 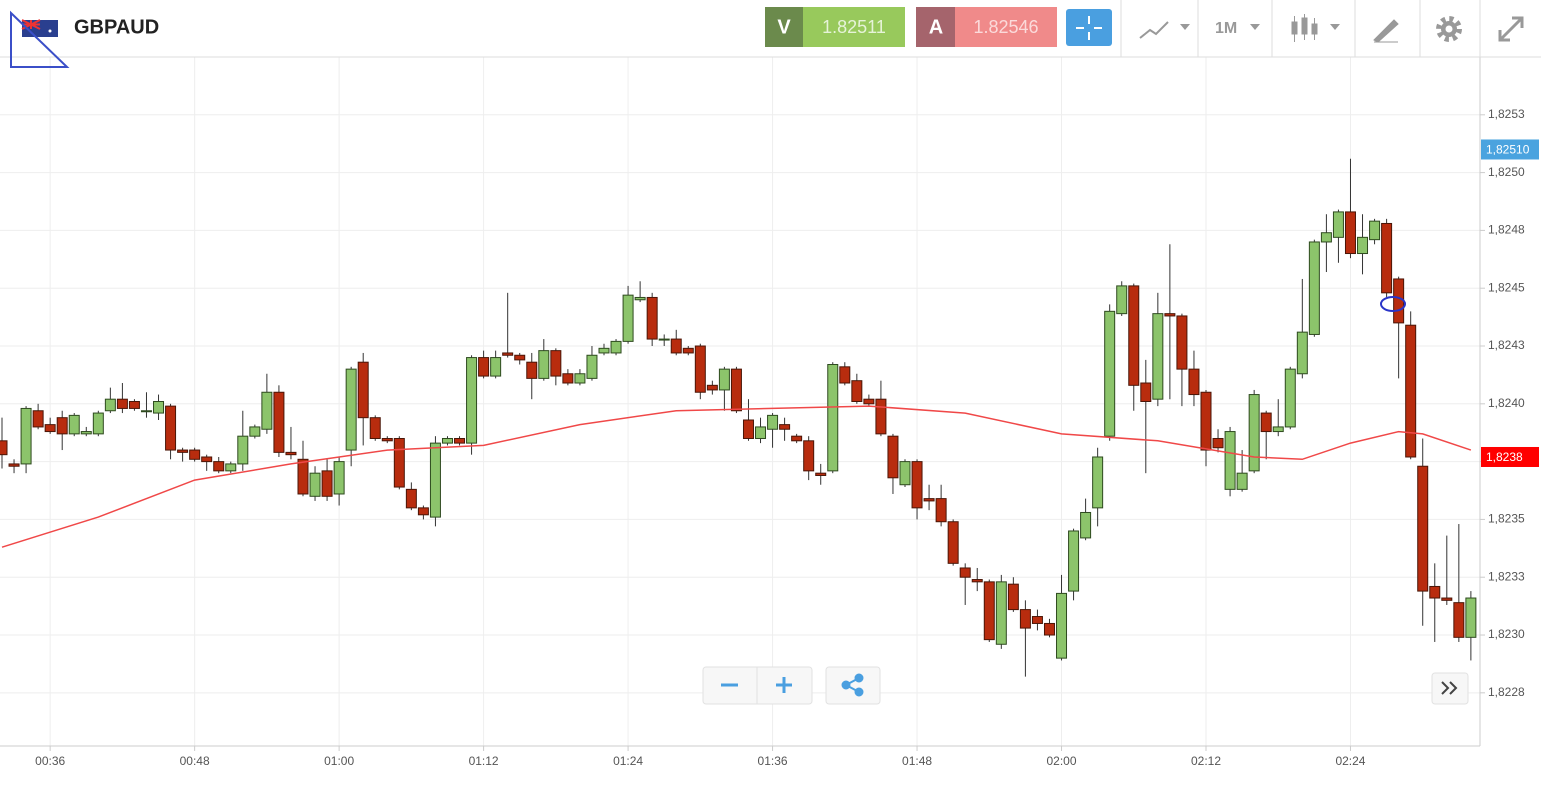 What do you see at coordinates (1506, 692) in the screenshot?
I see `y-tick-label: 1,8228` at bounding box center [1506, 692].